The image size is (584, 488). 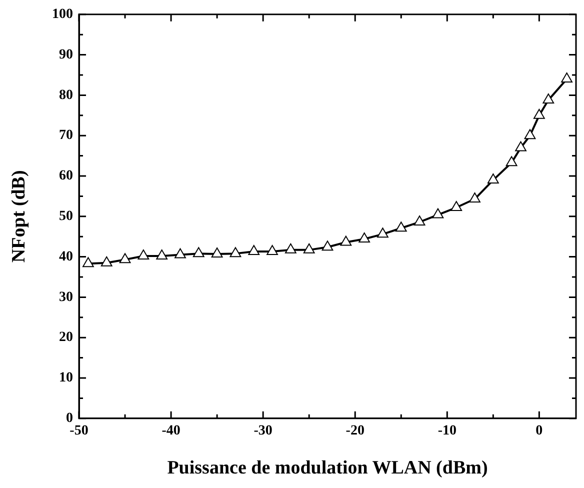 I want to click on y-tick-label: 20, so click(x=66, y=338).